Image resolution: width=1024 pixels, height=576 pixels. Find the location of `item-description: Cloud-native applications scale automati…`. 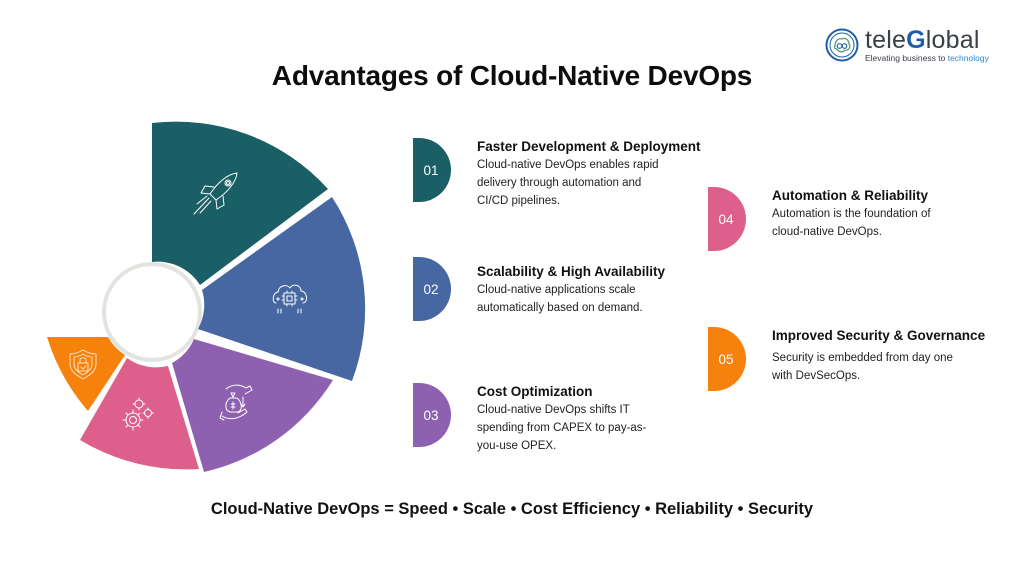

item-description: Cloud-native applications scale automati… is located at coordinates (560, 299).